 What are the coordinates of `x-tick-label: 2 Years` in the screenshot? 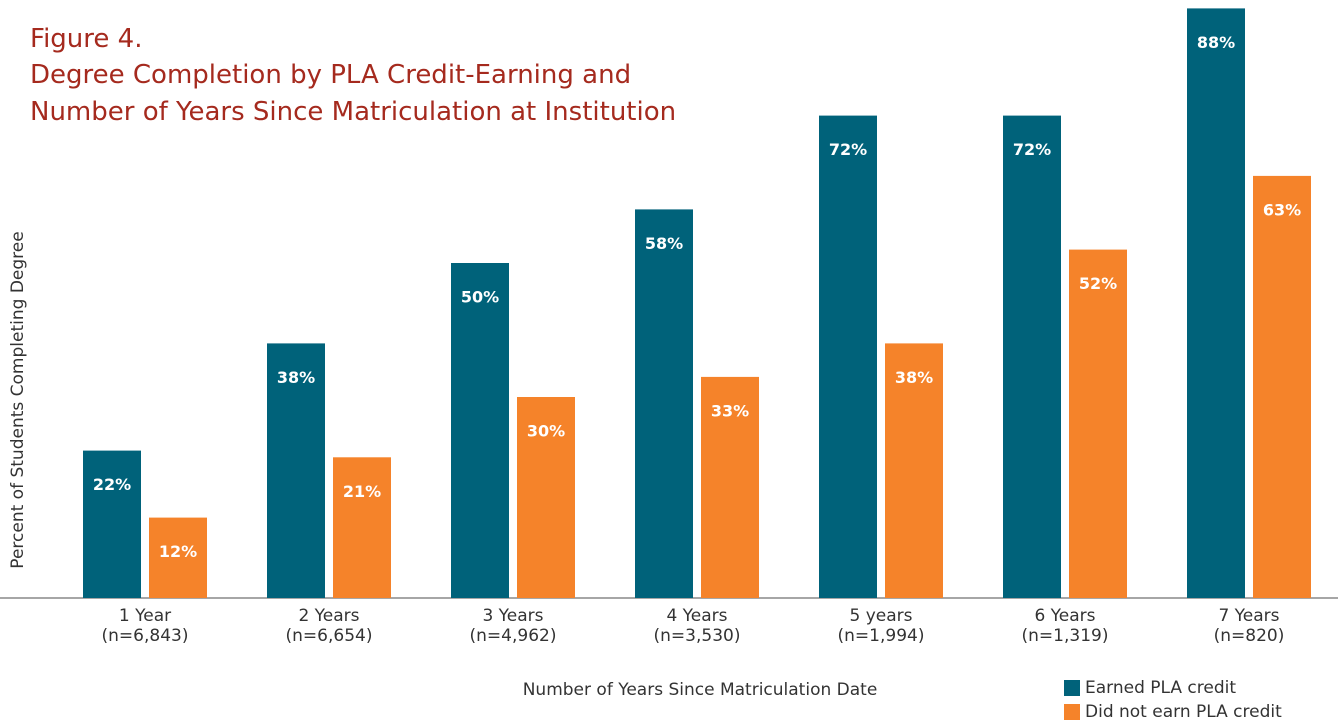 It's located at (328, 616).